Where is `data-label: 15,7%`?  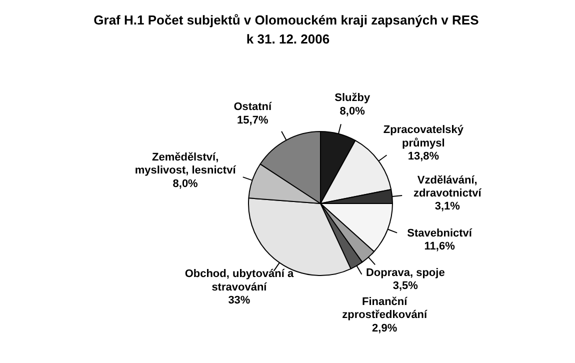 data-label: 15,7% is located at coordinates (252, 120).